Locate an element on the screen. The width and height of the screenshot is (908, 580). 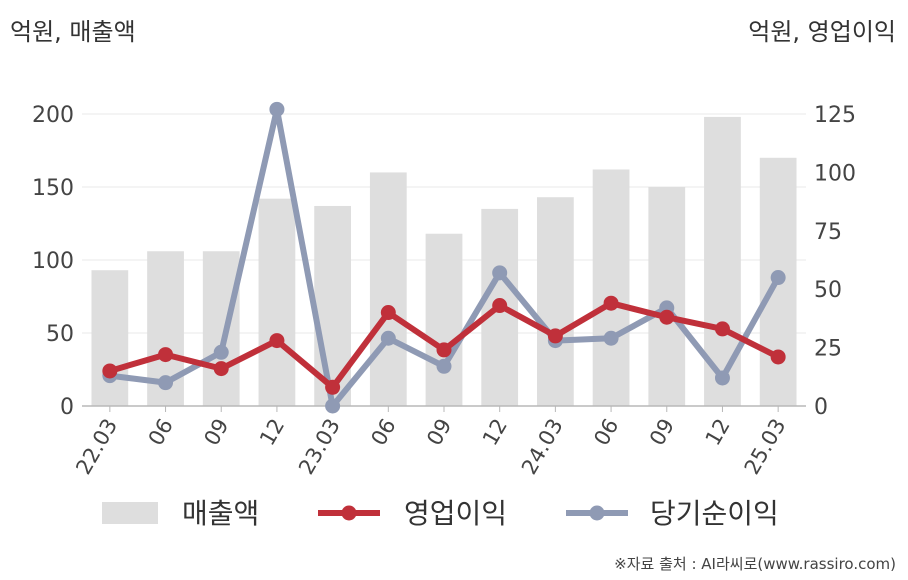
x-tick-label: 22.03 is located at coordinates (96, 447).